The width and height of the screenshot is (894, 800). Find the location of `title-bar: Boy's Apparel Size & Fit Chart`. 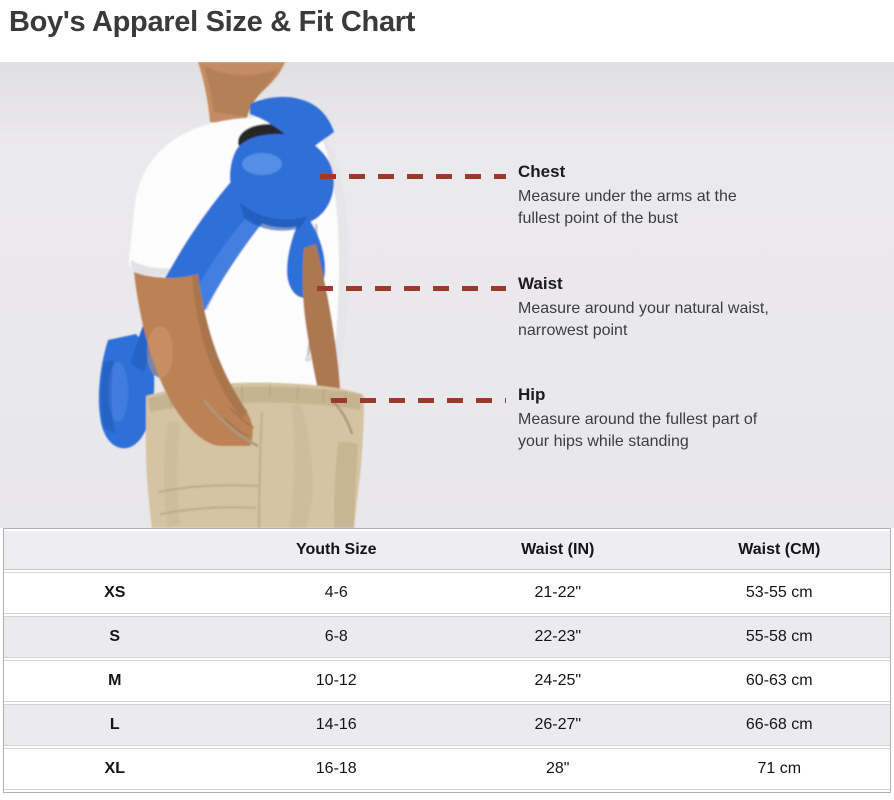

title-bar: Boy's Apparel Size & Fit Chart is located at coordinates (447, 31).